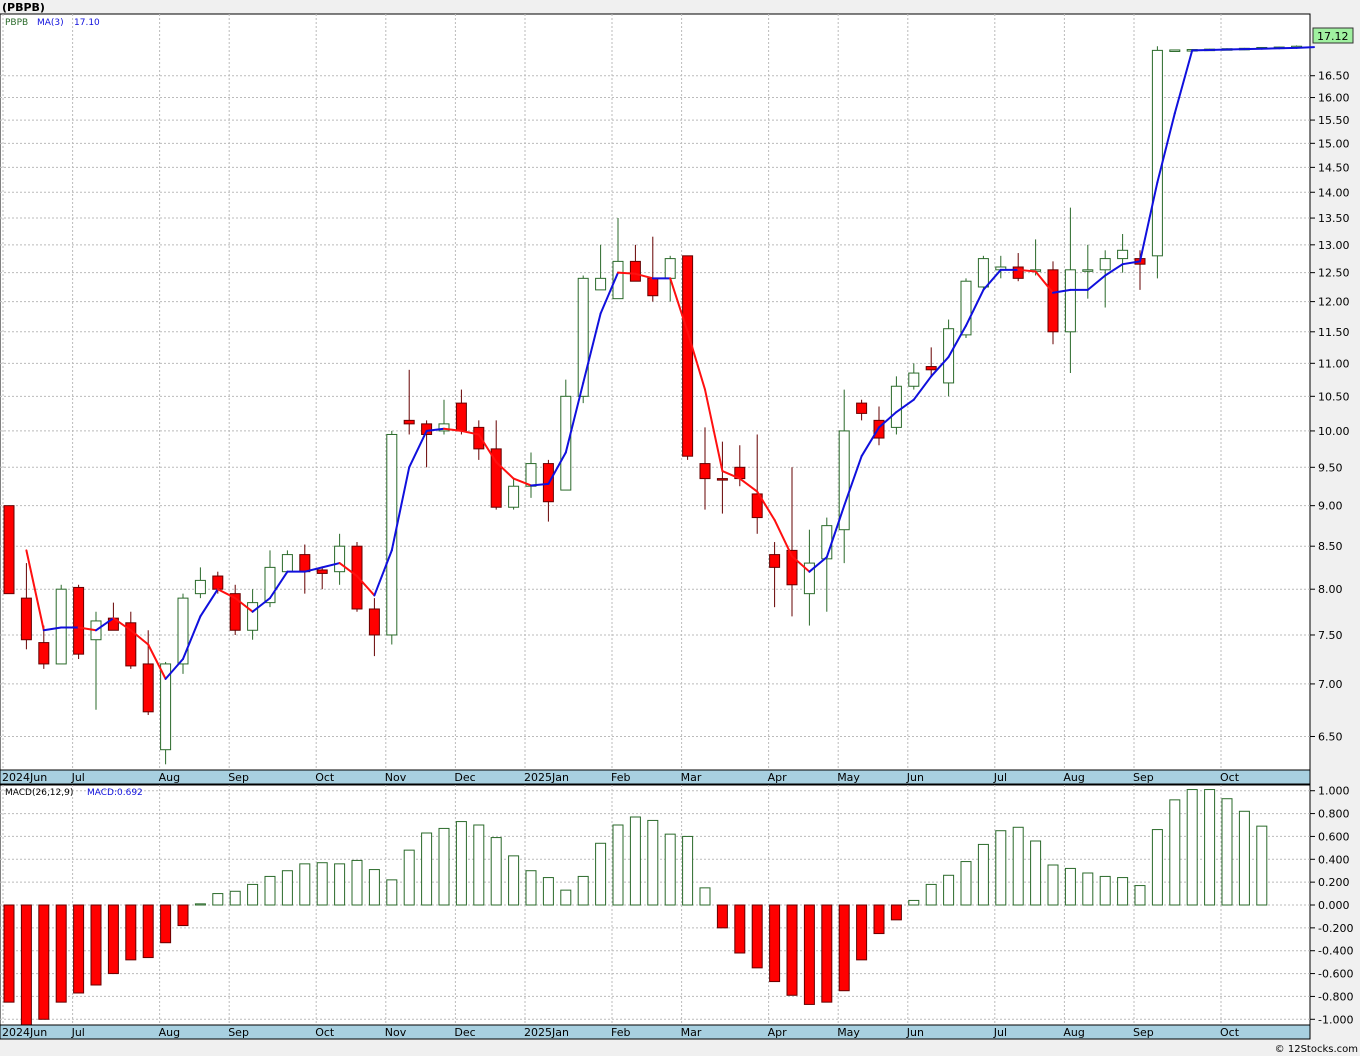  I want to click on macd-tick-label: -1.000, so click(1335, 1019).